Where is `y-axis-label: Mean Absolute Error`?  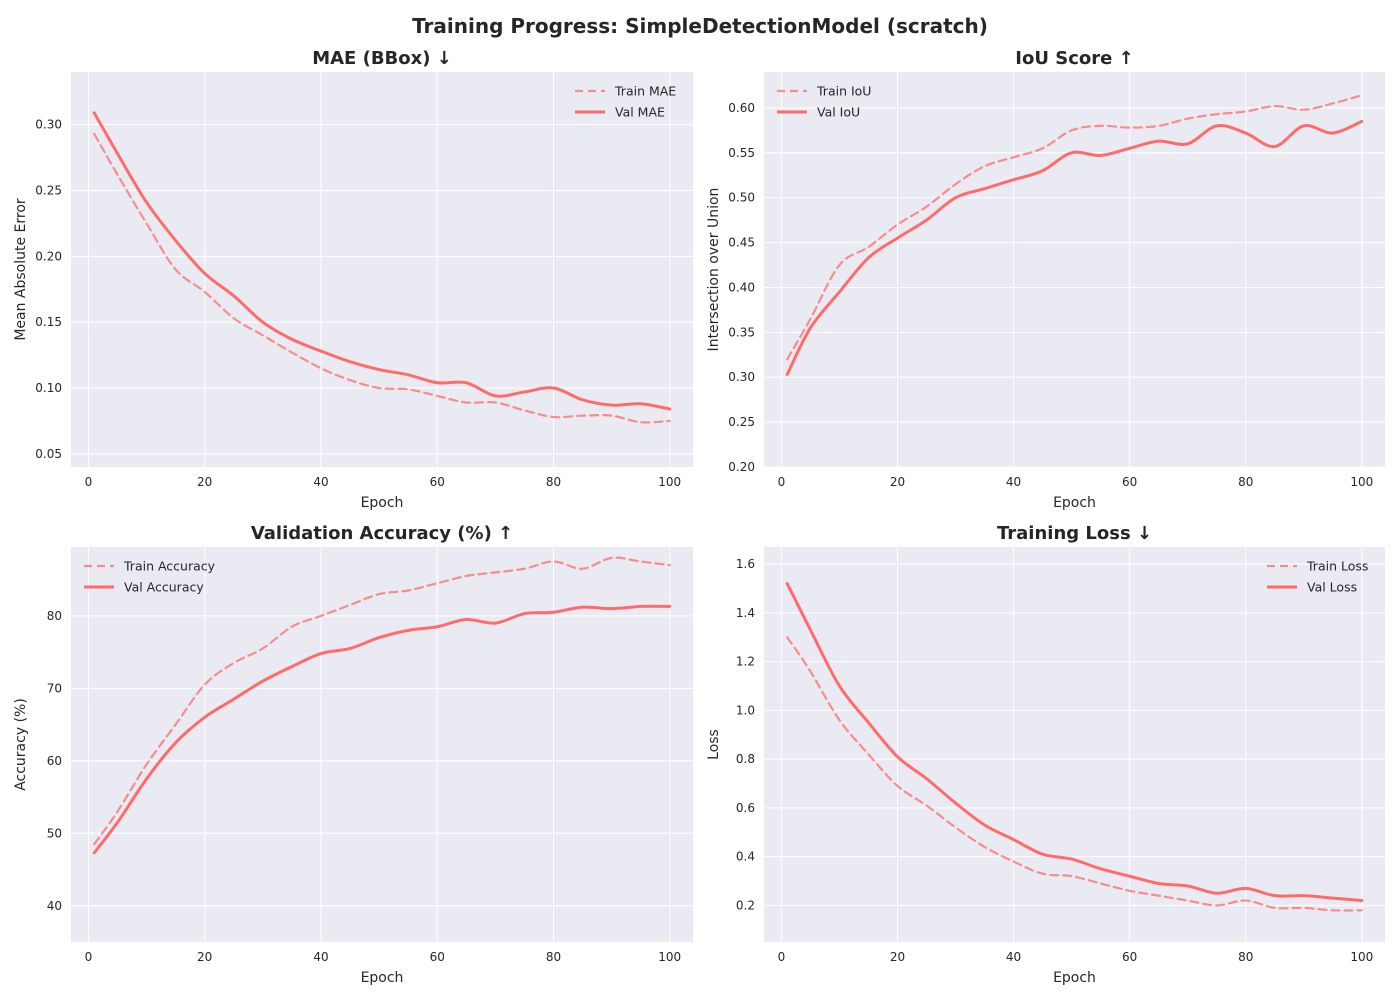 y-axis-label: Mean Absolute Error is located at coordinates (21, 269).